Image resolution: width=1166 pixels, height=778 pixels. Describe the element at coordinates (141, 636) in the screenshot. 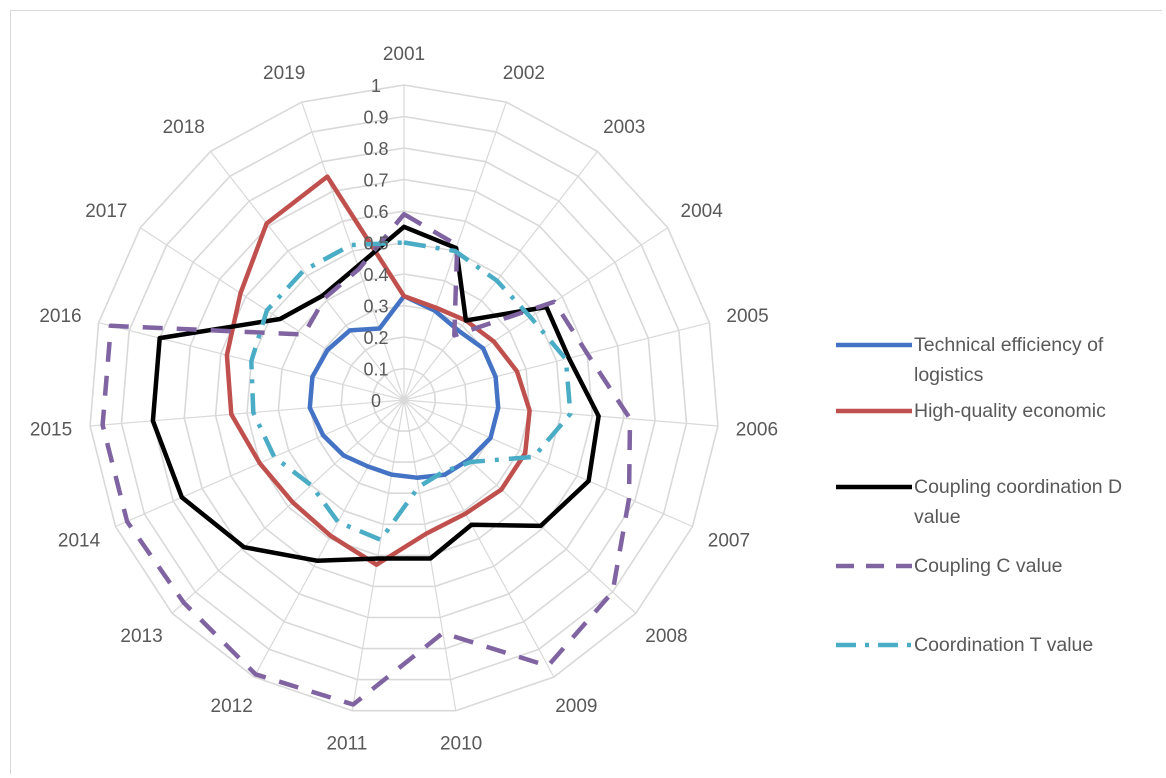

I see `category-label-2013: 2013` at that location.